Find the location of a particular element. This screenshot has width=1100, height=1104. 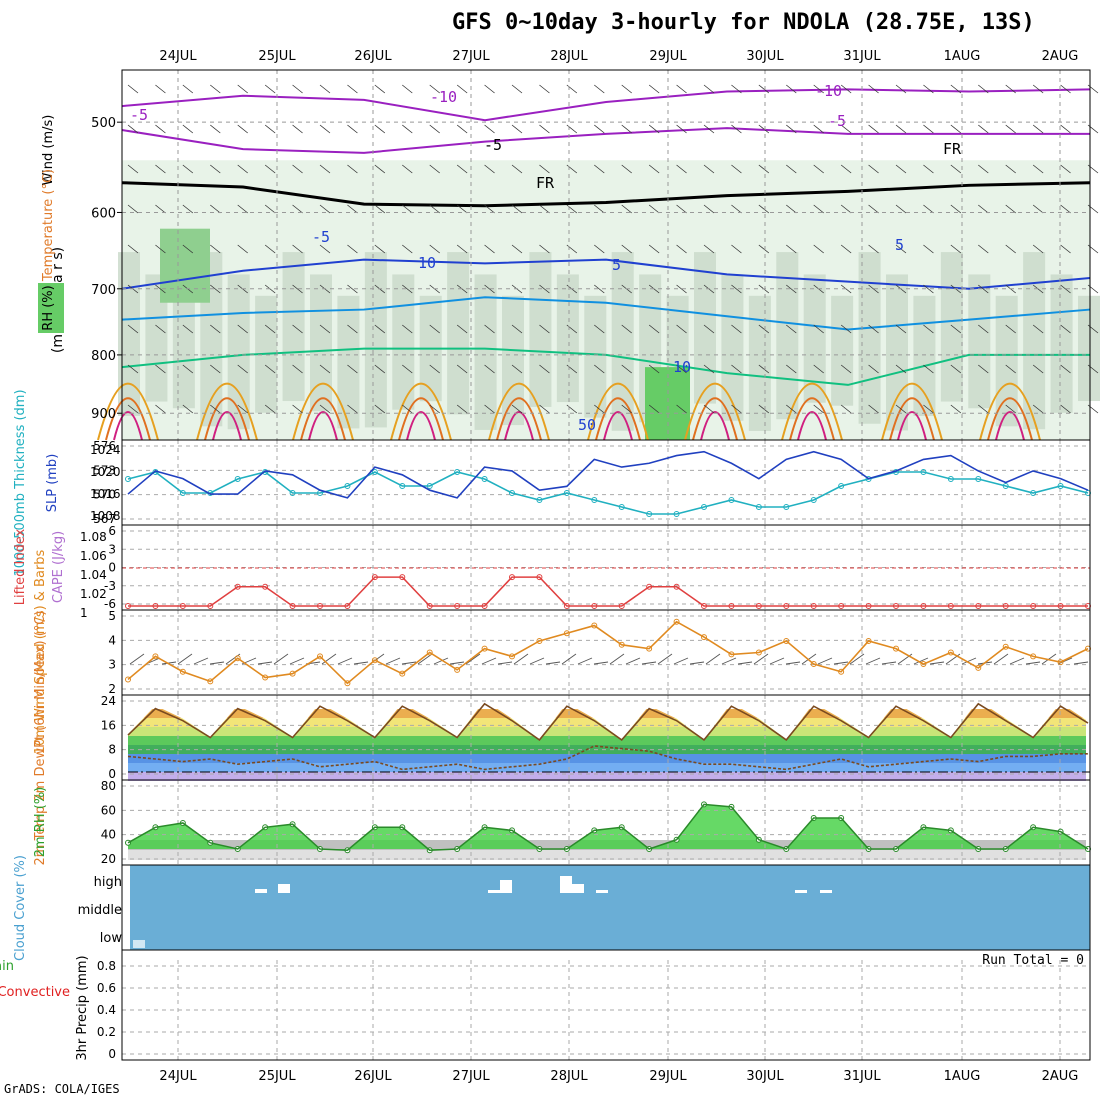

x-tick-label-bottom: 26JUL is located at coordinates (373, 1076).